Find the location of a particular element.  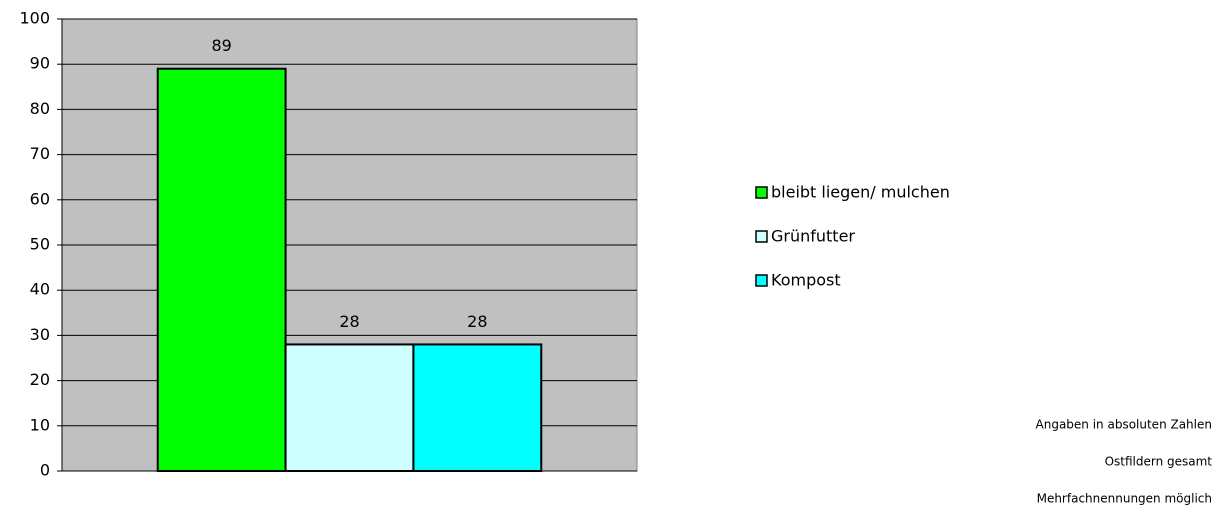

y-tick-label: 100 is located at coordinates (34, 18).